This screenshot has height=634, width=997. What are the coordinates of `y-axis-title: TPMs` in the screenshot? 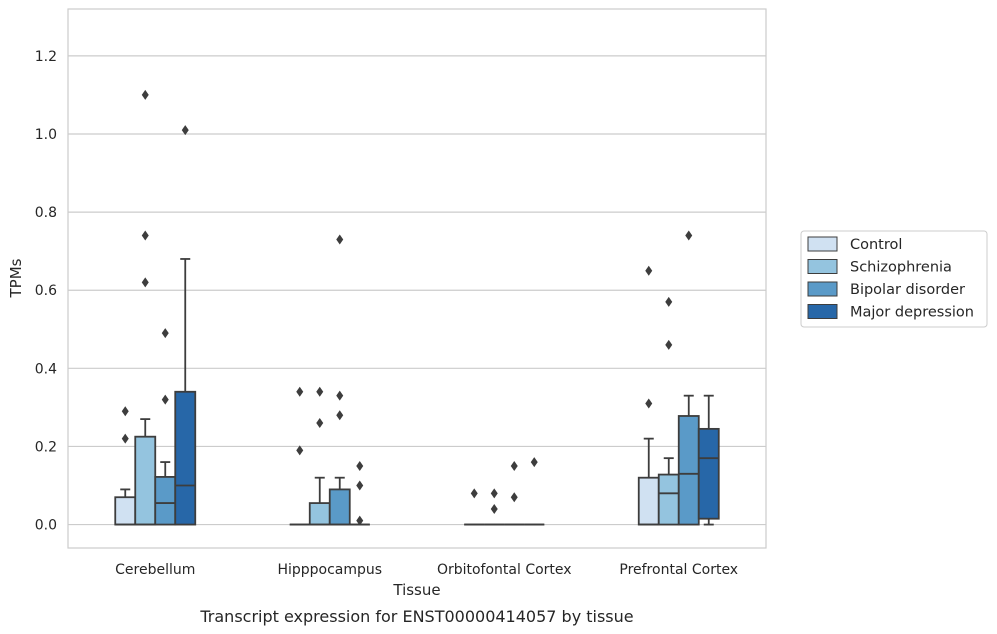 It's located at (16, 278).